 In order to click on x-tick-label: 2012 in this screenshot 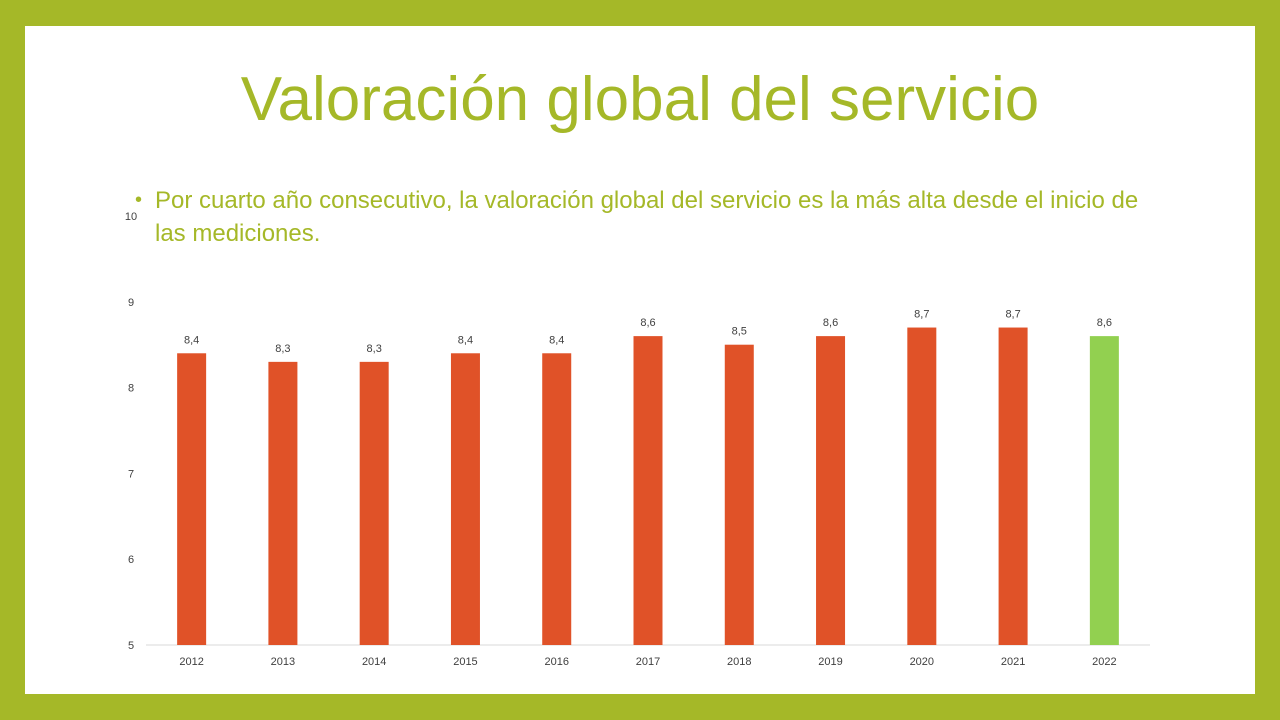, I will do `click(191, 662)`.